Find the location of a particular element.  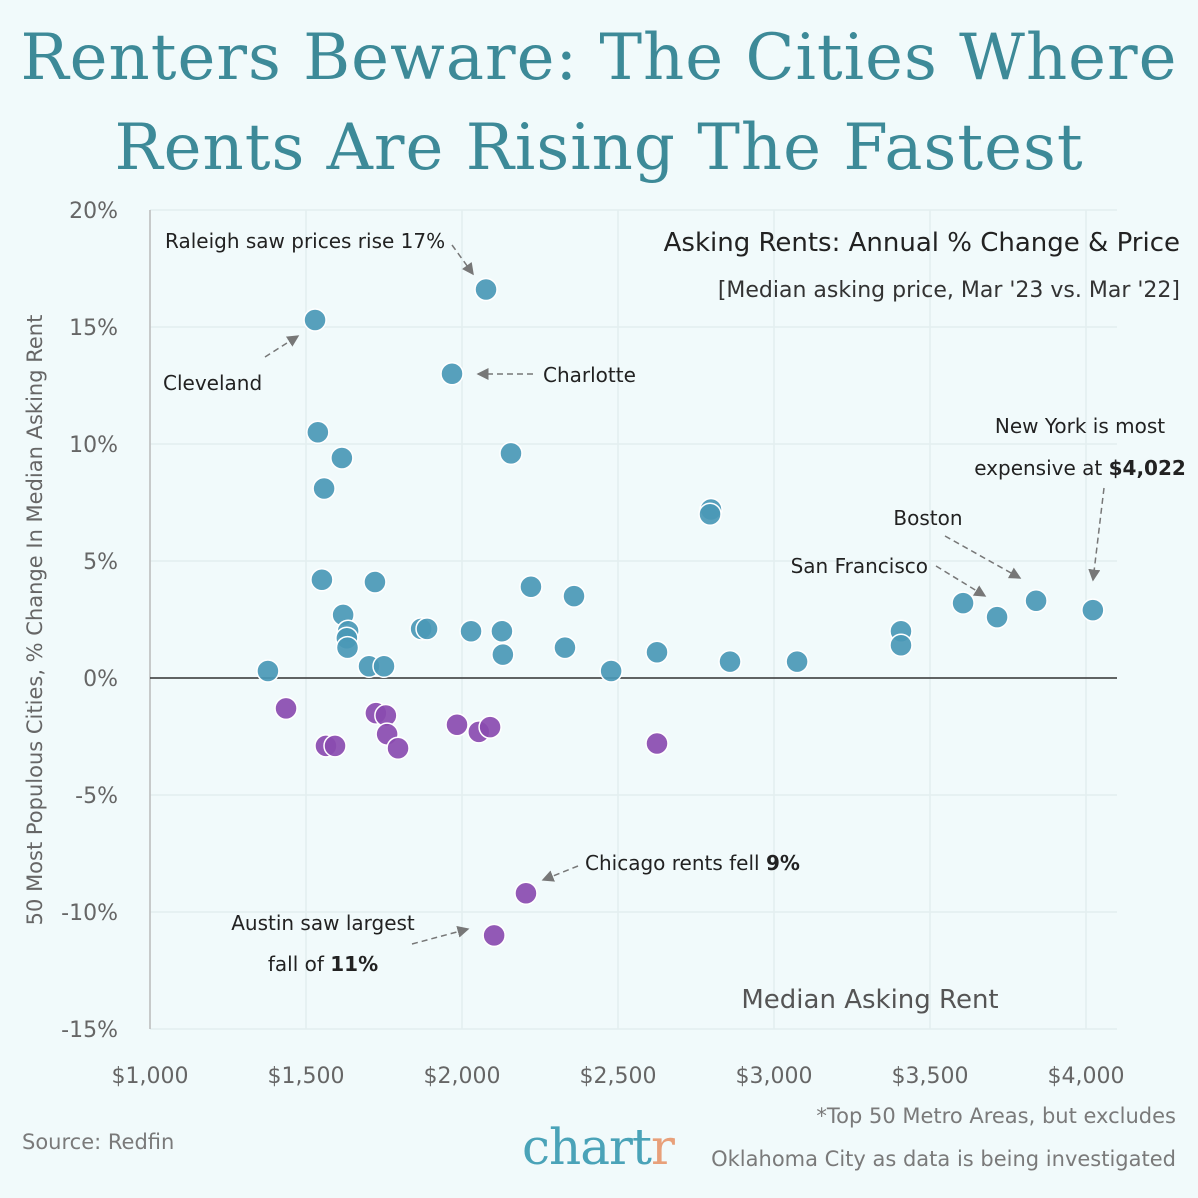

title-line-2: Rents Are Rising The Fastest is located at coordinates (599, 148).